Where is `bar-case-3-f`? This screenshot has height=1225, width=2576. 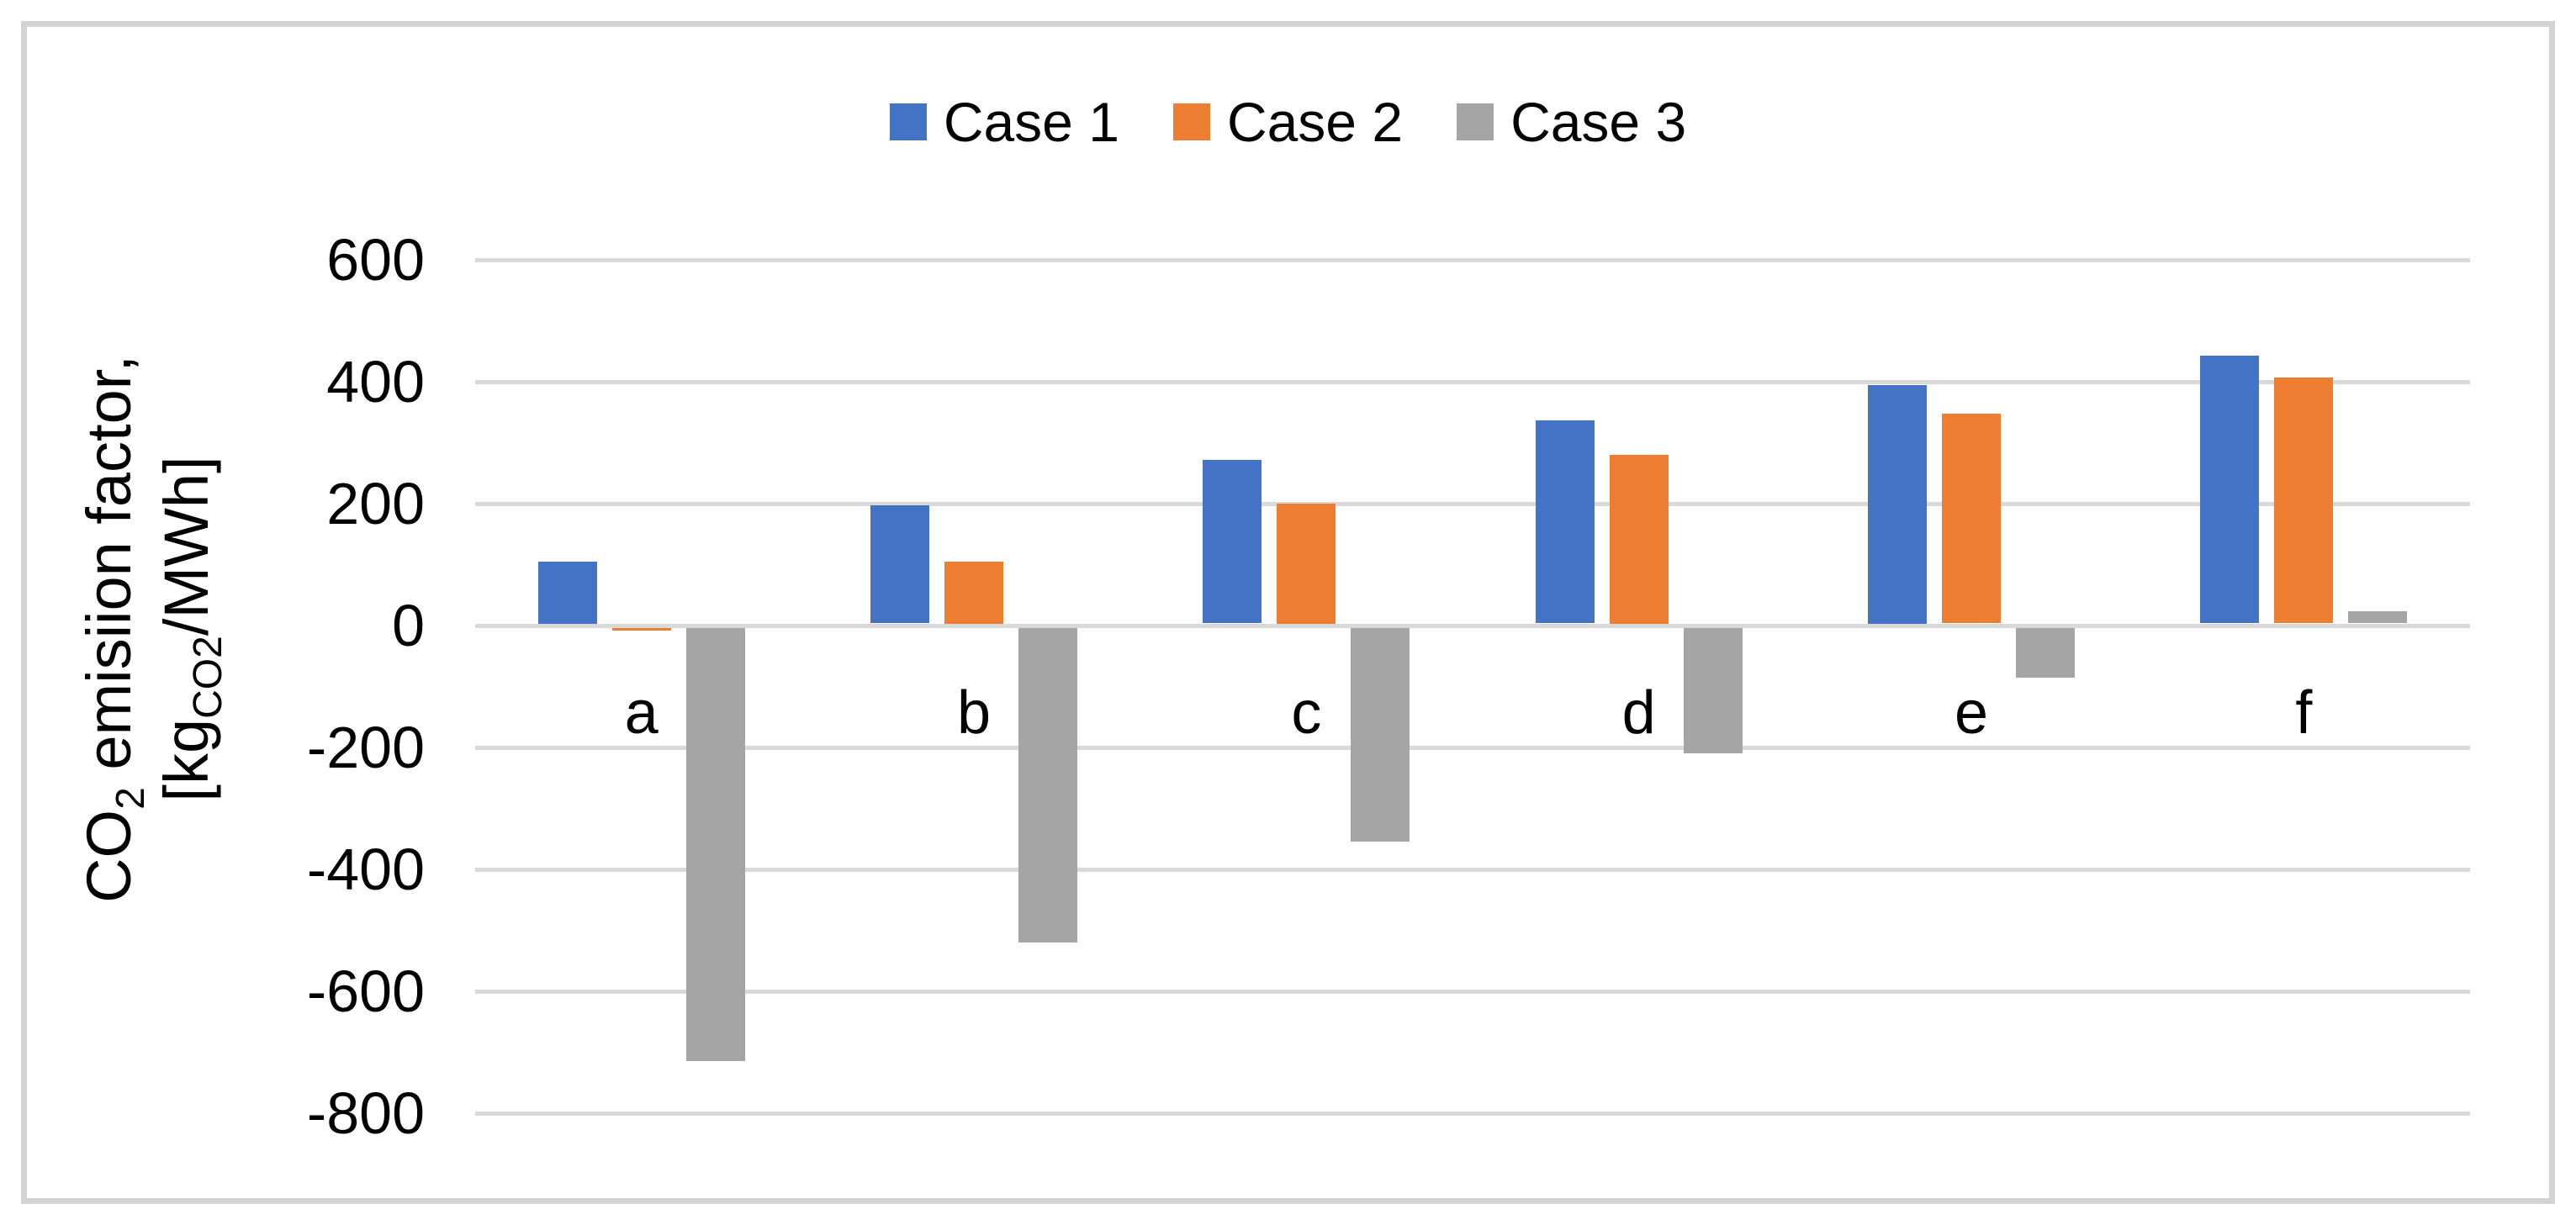 bar-case-3-f is located at coordinates (2378, 618).